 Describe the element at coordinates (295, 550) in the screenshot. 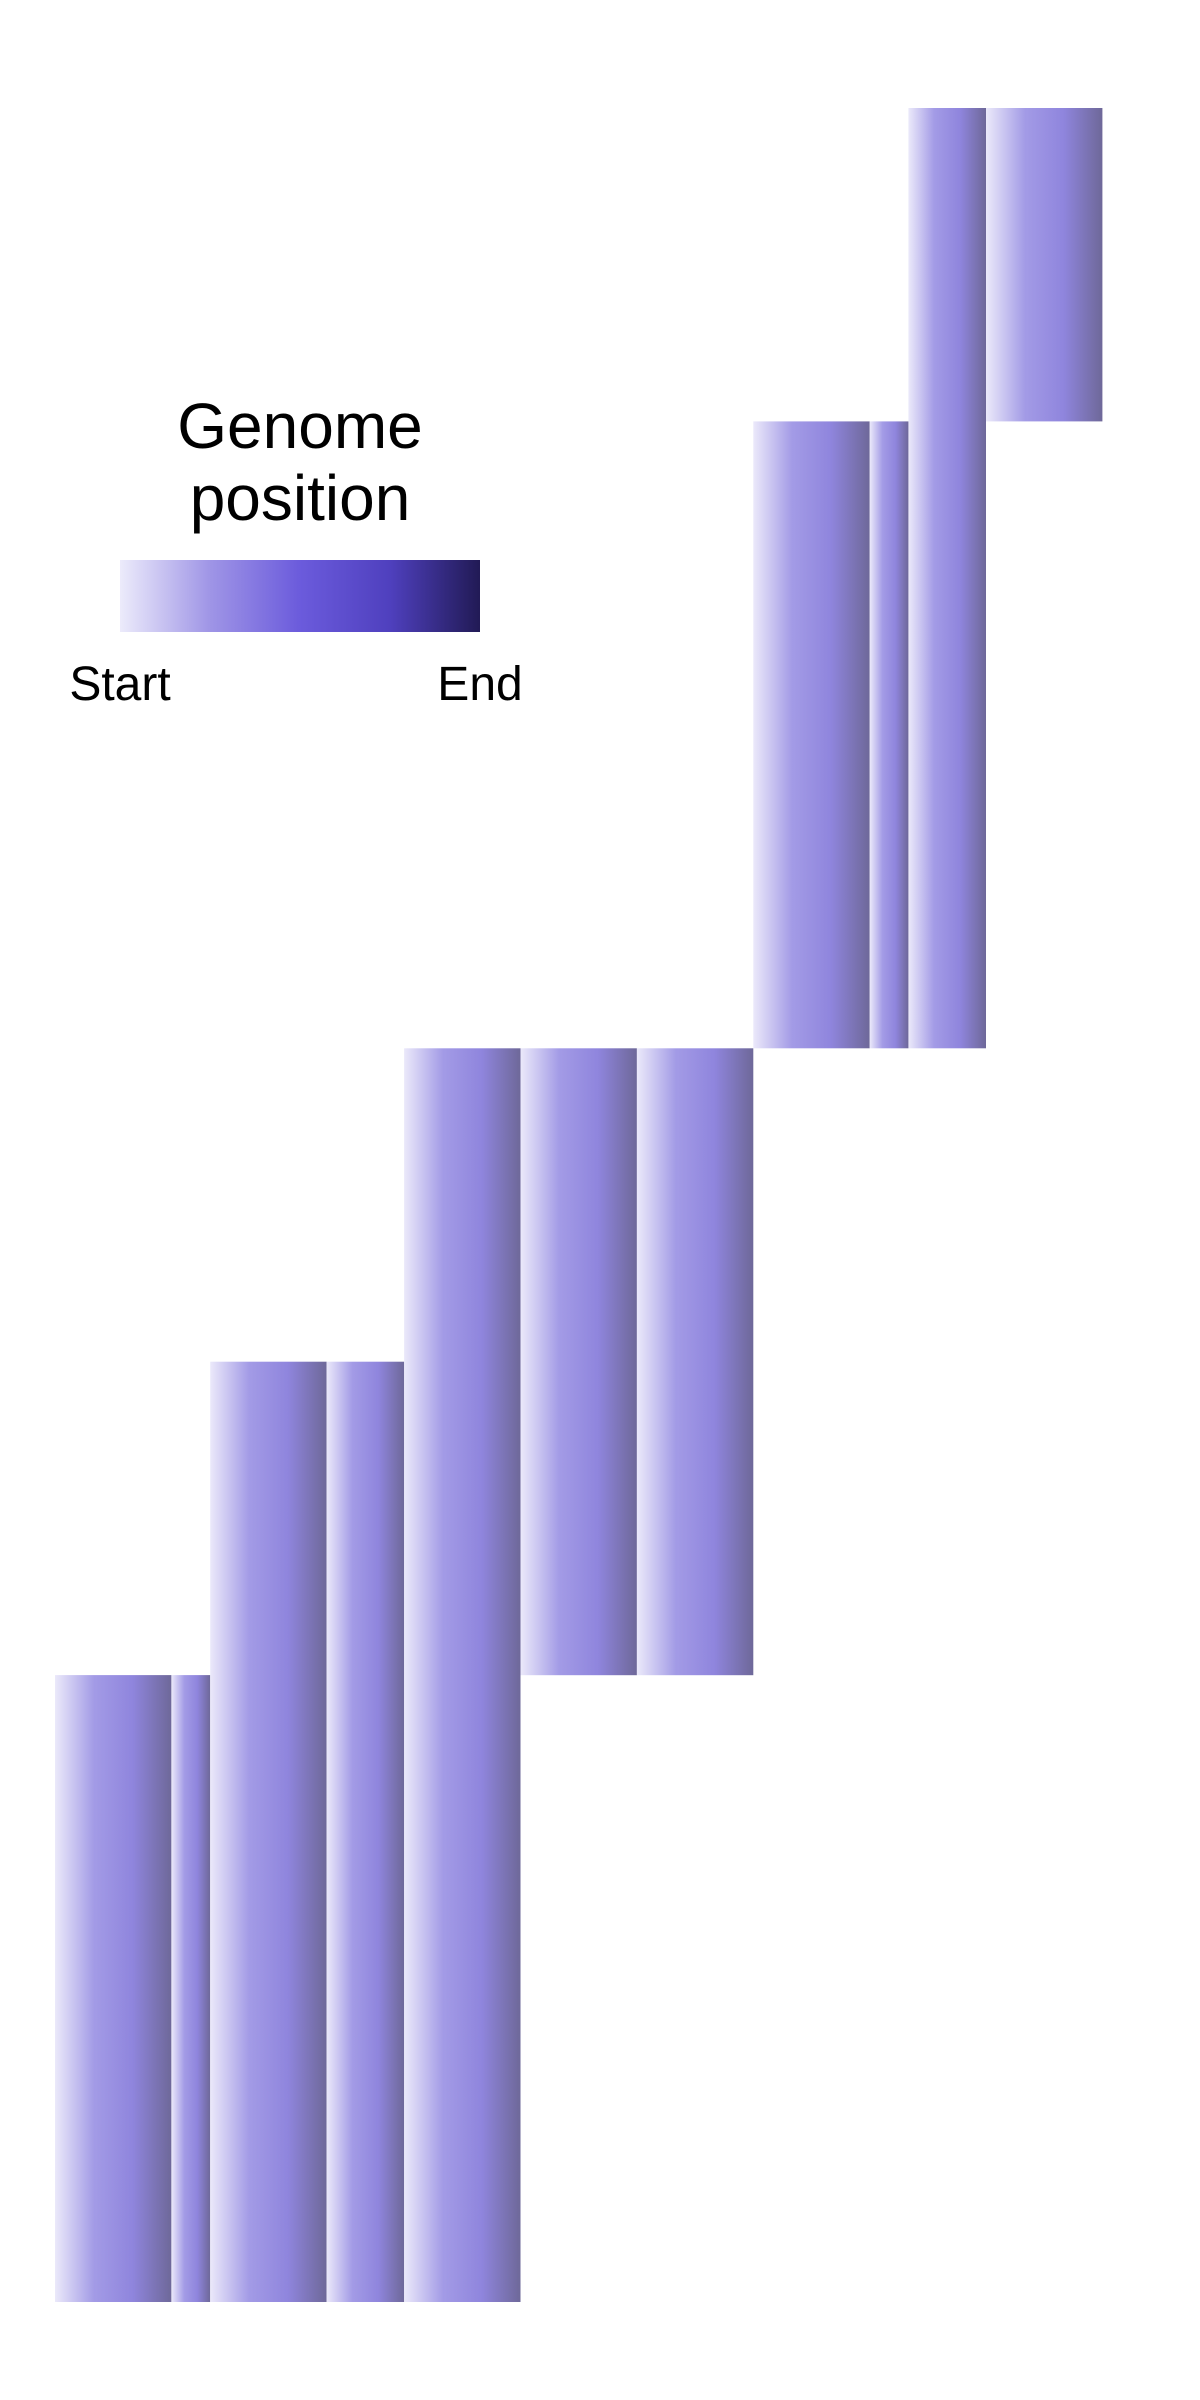

I see `legend: Genome position Start End` at that location.